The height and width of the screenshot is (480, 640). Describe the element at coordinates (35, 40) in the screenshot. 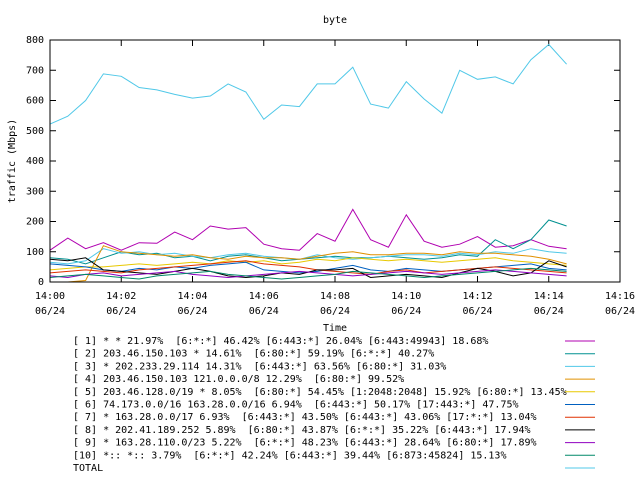

I see `y-tick-label: 800` at that location.